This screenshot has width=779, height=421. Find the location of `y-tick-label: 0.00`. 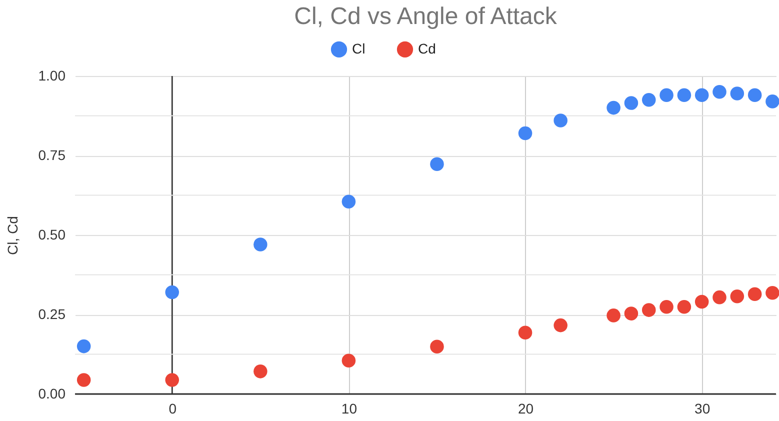

y-tick-label: 0.00 is located at coordinates (52, 394).